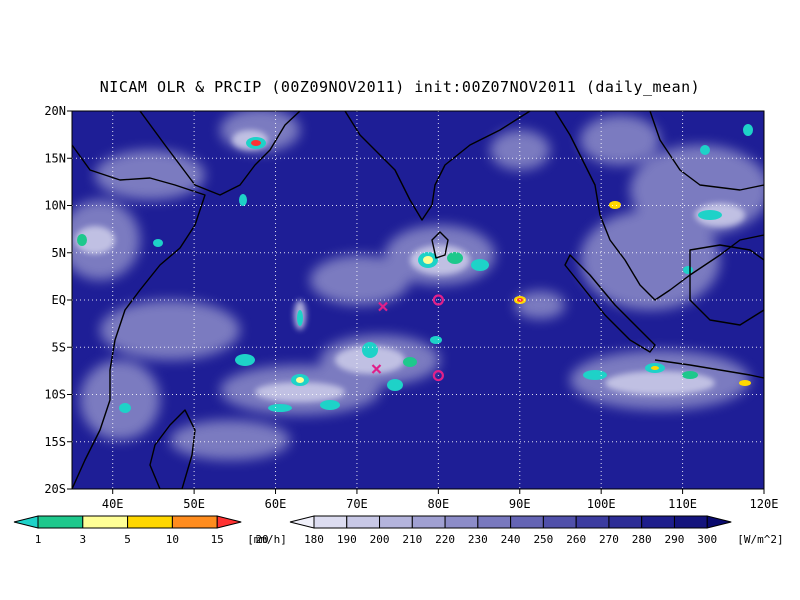  Describe the element at coordinates (511, 539) in the screenshot. I see `colorbar-level-label: 240` at that location.